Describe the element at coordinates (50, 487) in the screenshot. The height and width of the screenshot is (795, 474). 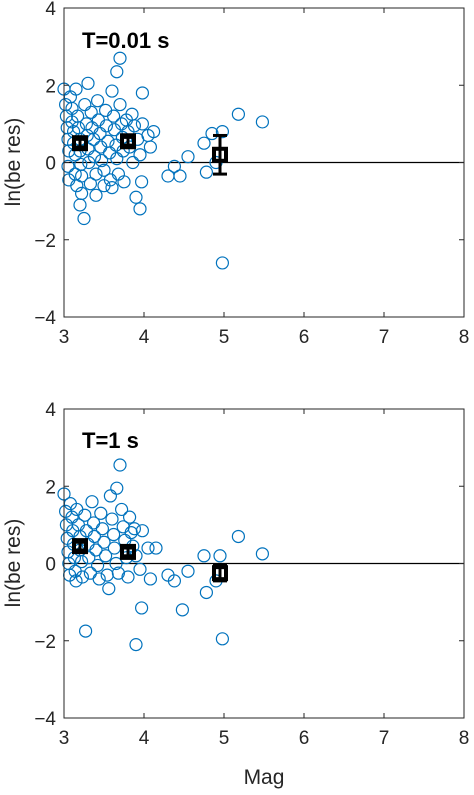
I see `y-tick-label: 2` at that location.